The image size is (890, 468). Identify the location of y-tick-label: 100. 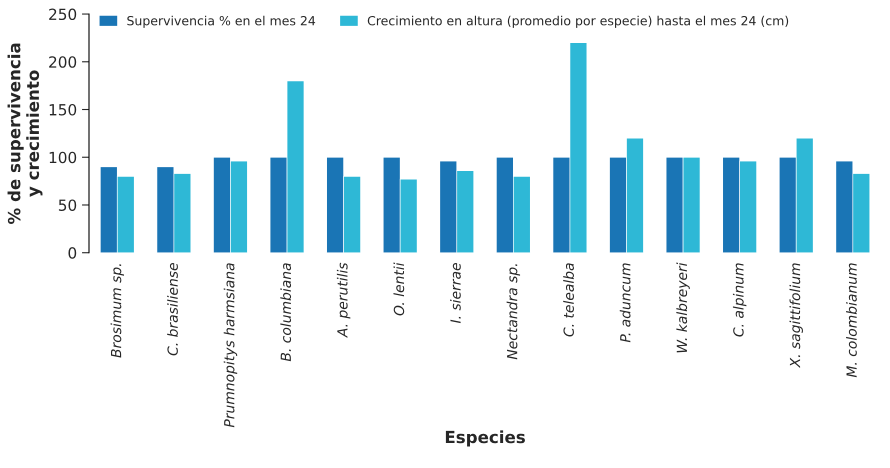
(63, 158).